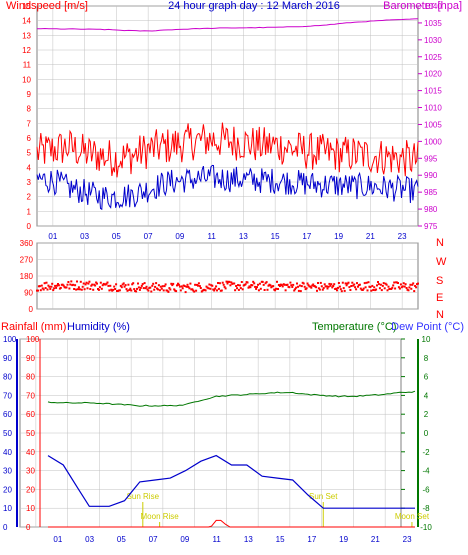 Image resolution: width=468 pixels, height=555 pixels. What do you see at coordinates (228, 25) in the screenshot?
I see `barometer-series` at bounding box center [228, 25].